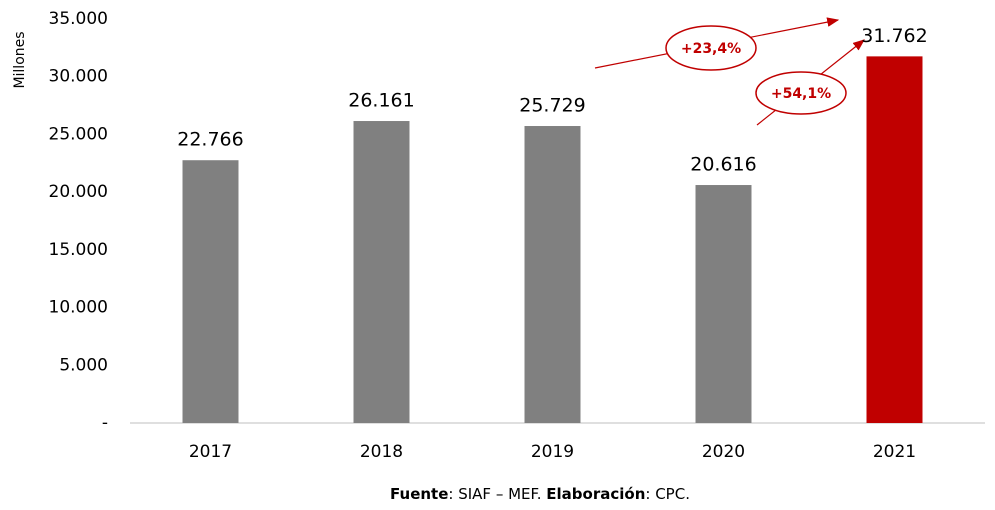  What do you see at coordinates (381, 101) in the screenshot?
I see `value-label: 26.161` at bounding box center [381, 101].